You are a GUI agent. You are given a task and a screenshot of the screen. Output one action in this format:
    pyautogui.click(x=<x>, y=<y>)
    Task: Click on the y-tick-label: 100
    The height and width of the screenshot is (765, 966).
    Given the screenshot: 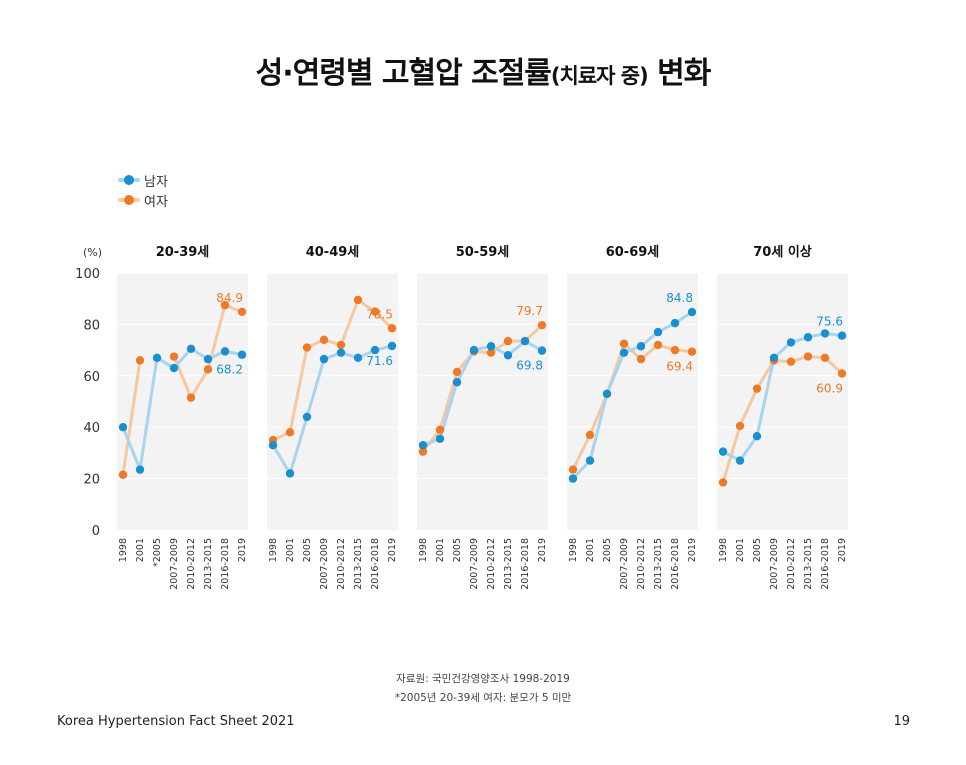 What is the action you would take?
    pyautogui.click(x=87, y=274)
    